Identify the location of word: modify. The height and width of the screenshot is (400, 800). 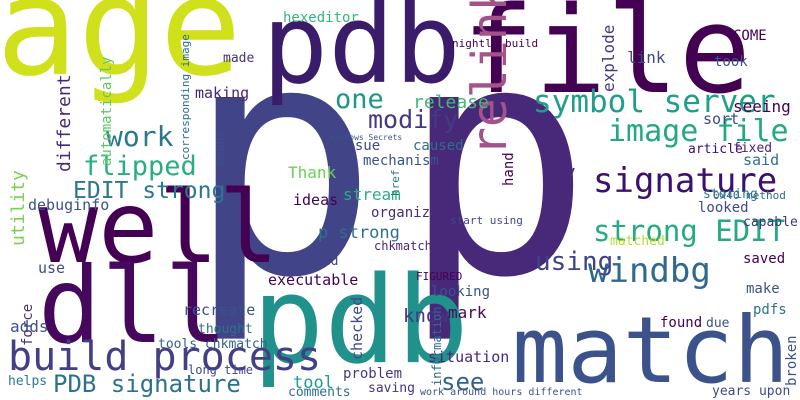
(413, 119).